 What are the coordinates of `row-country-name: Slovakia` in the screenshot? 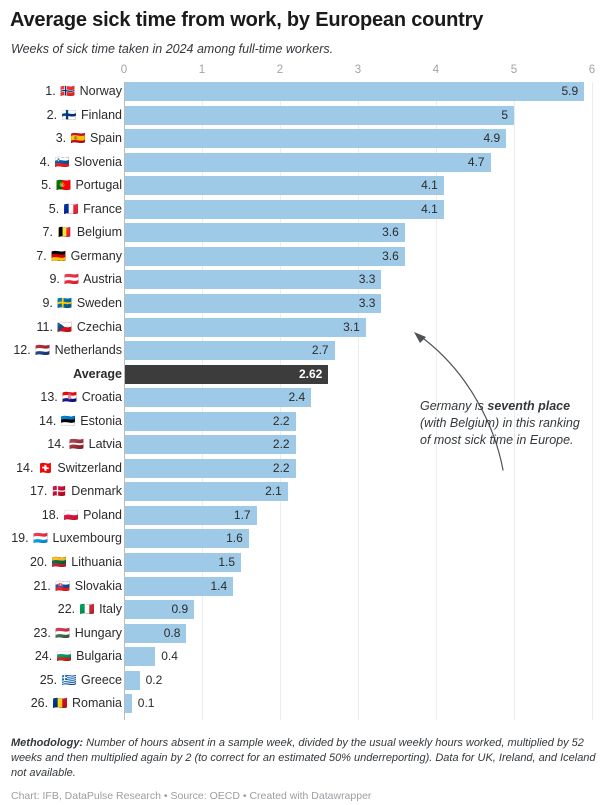 It's located at (96, 585).